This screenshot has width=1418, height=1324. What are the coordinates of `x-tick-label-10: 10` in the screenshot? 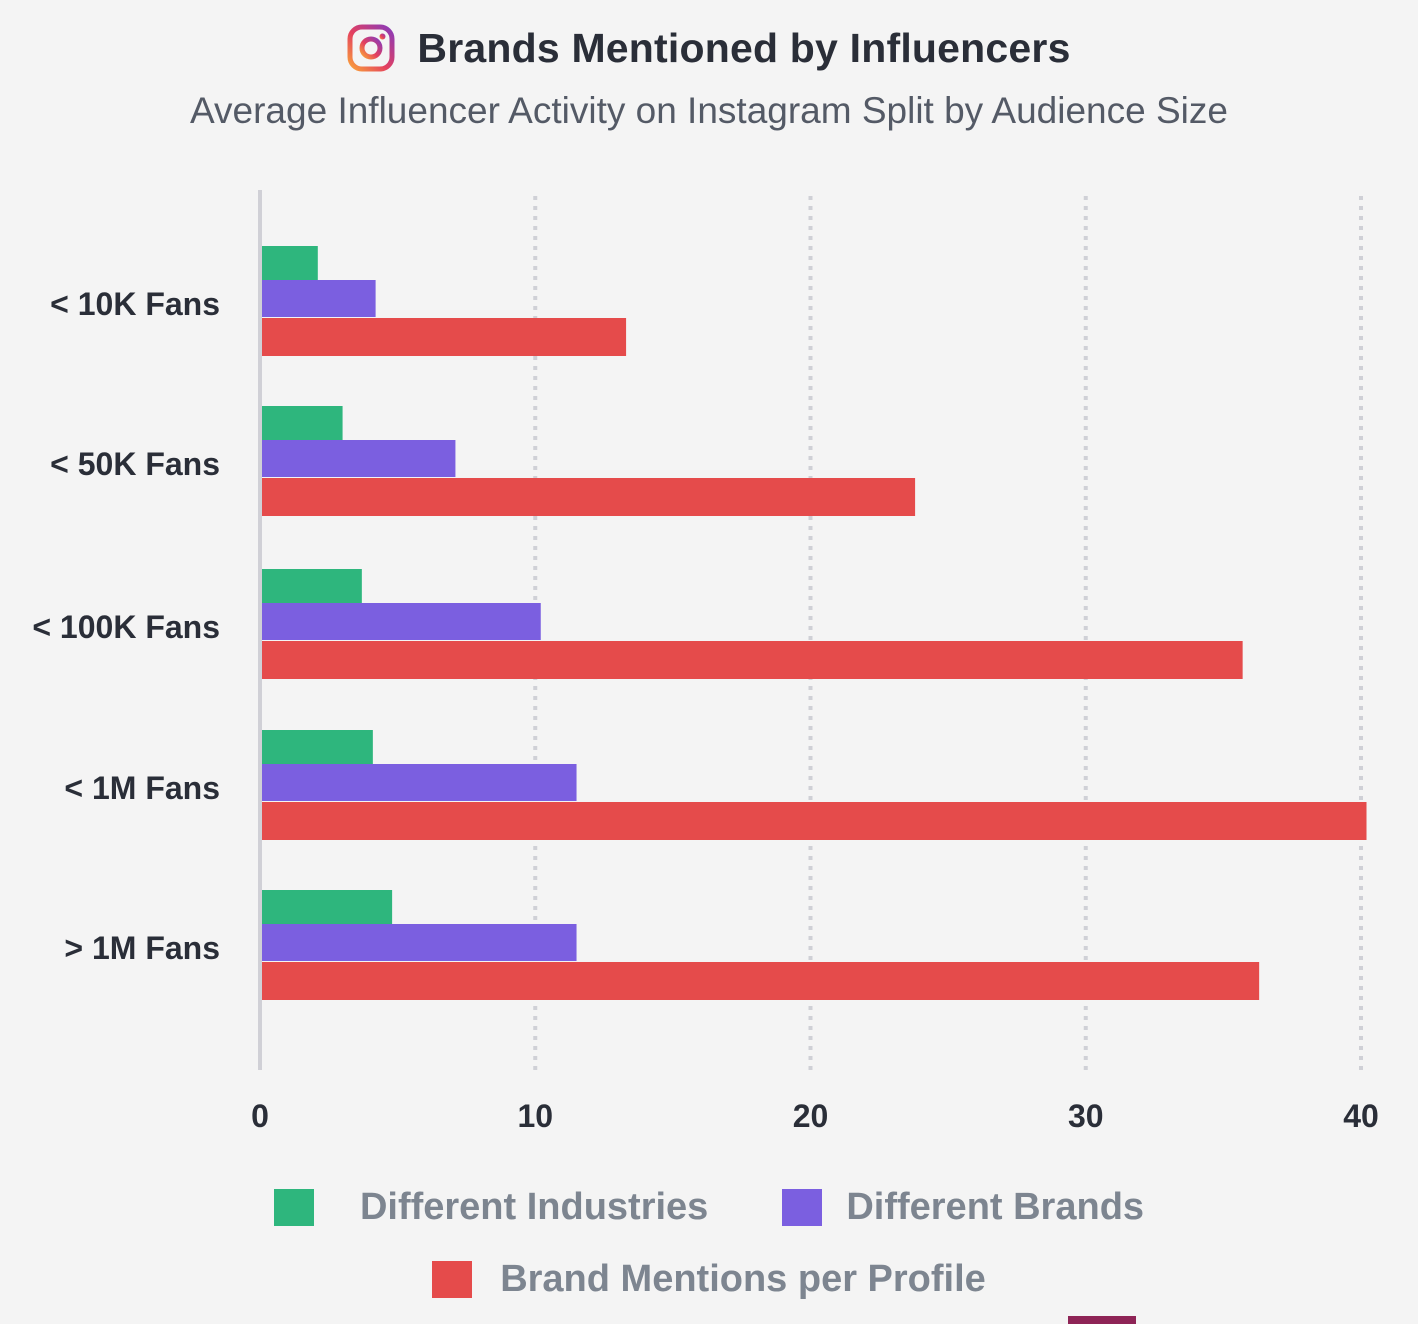 It's located at (535, 1116).